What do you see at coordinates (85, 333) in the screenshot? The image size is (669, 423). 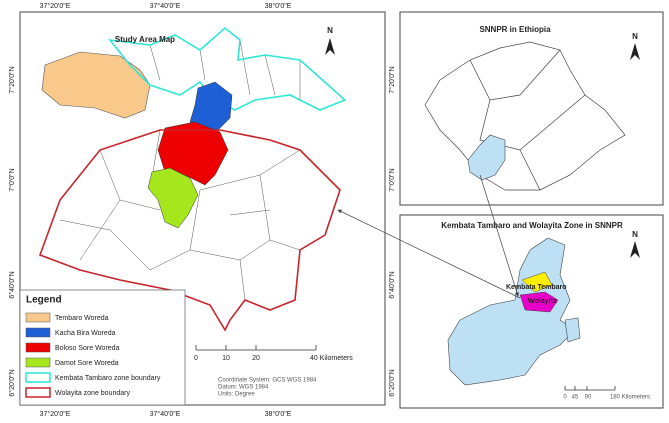 I see `legend-item: Kacha Bira Woreda` at bounding box center [85, 333].